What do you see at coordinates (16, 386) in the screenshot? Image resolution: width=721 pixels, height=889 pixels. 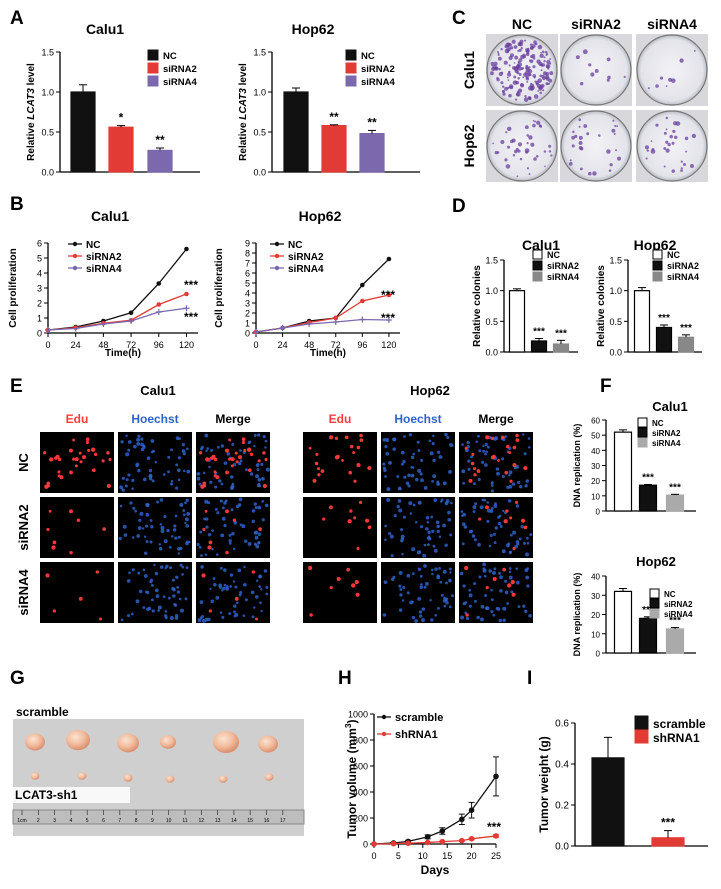 I see `panel-letter: E` at bounding box center [16, 386].